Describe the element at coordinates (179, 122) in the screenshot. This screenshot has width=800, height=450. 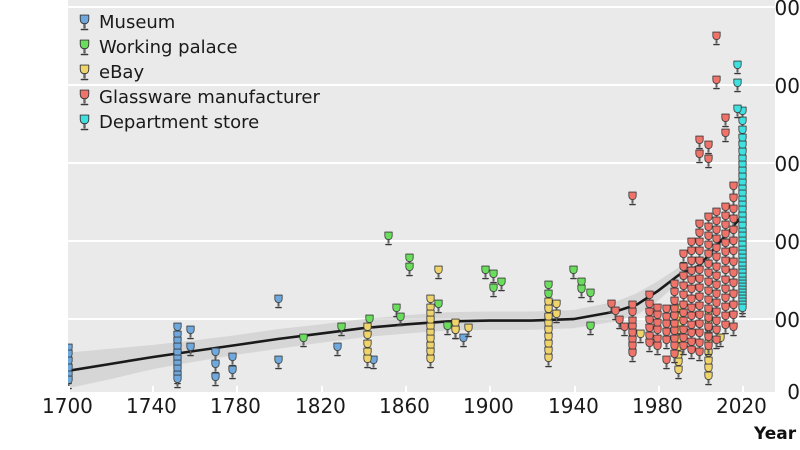
I see `legend-item-label: Department store` at that location.